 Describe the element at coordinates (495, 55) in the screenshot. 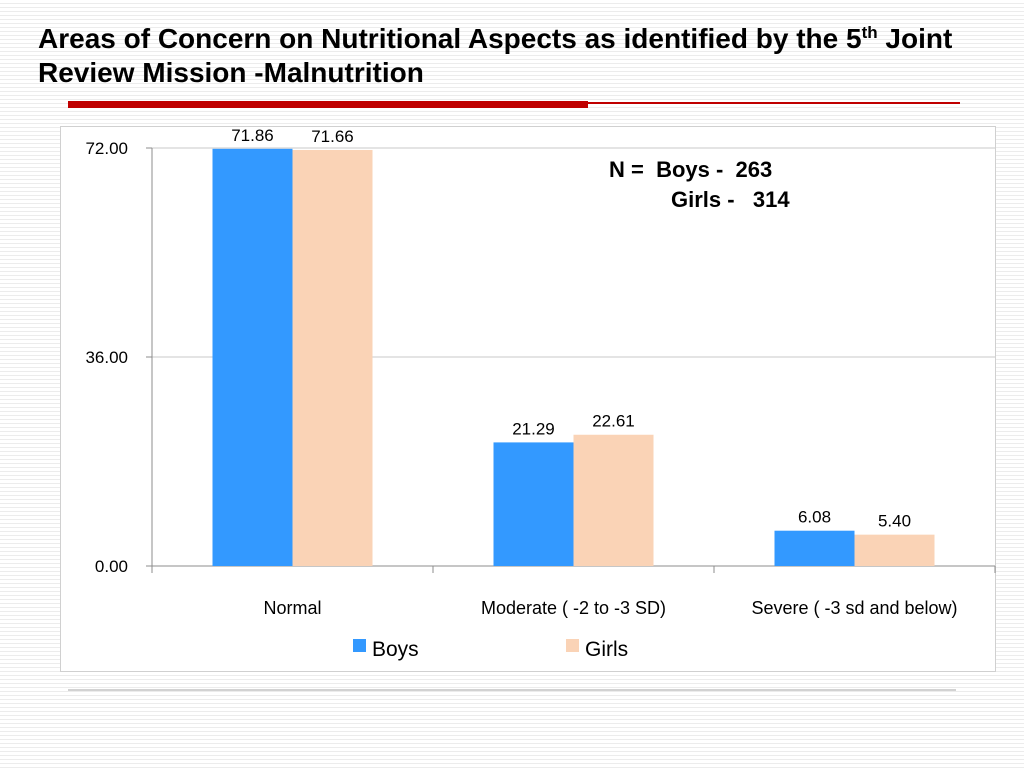

I see `slide-title-text-end: Joint Review Mission -Malnutrition` at that location.